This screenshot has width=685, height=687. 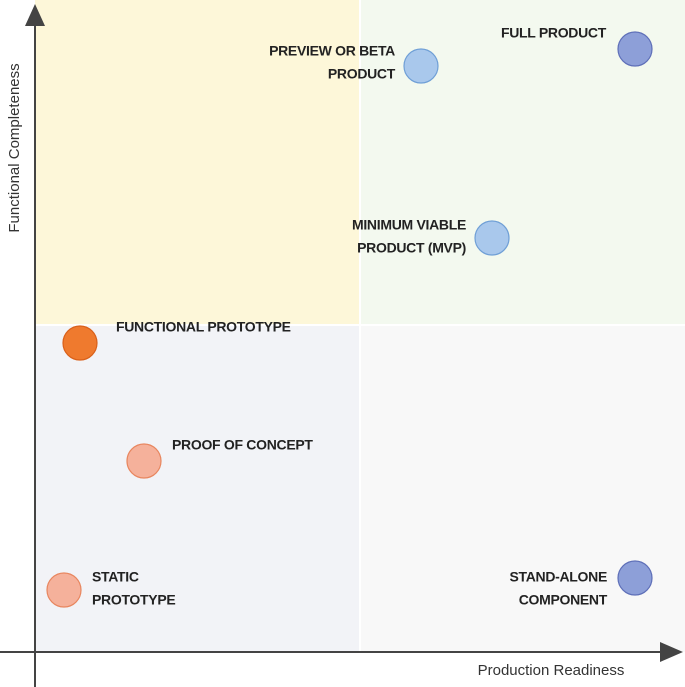 What do you see at coordinates (35, 15) in the screenshot?
I see `y-arrow` at bounding box center [35, 15].